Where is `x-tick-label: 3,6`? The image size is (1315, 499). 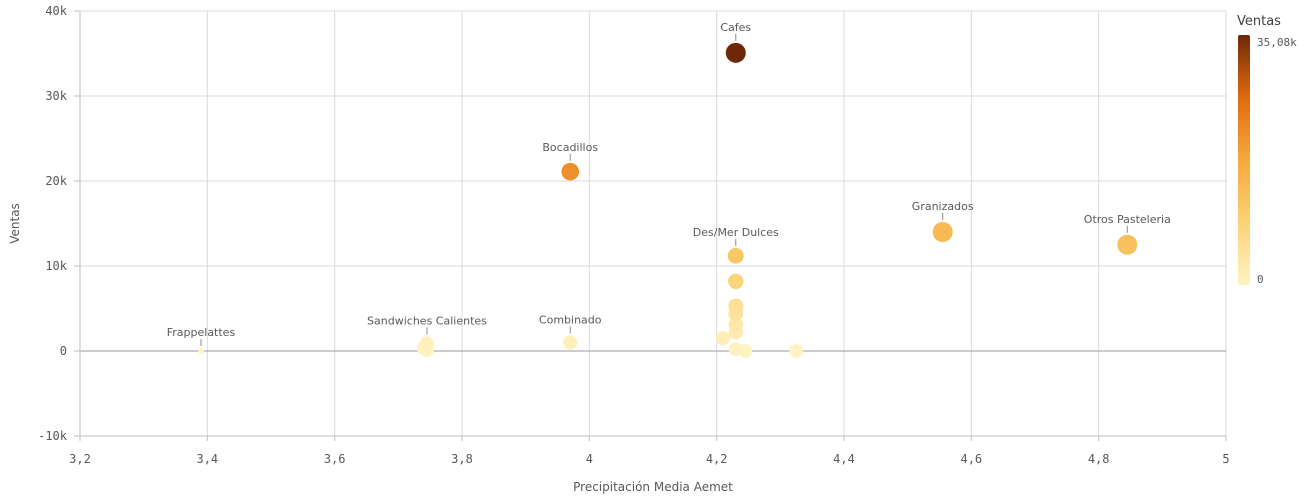 x-tick-label: 3,6 is located at coordinates (335, 459).